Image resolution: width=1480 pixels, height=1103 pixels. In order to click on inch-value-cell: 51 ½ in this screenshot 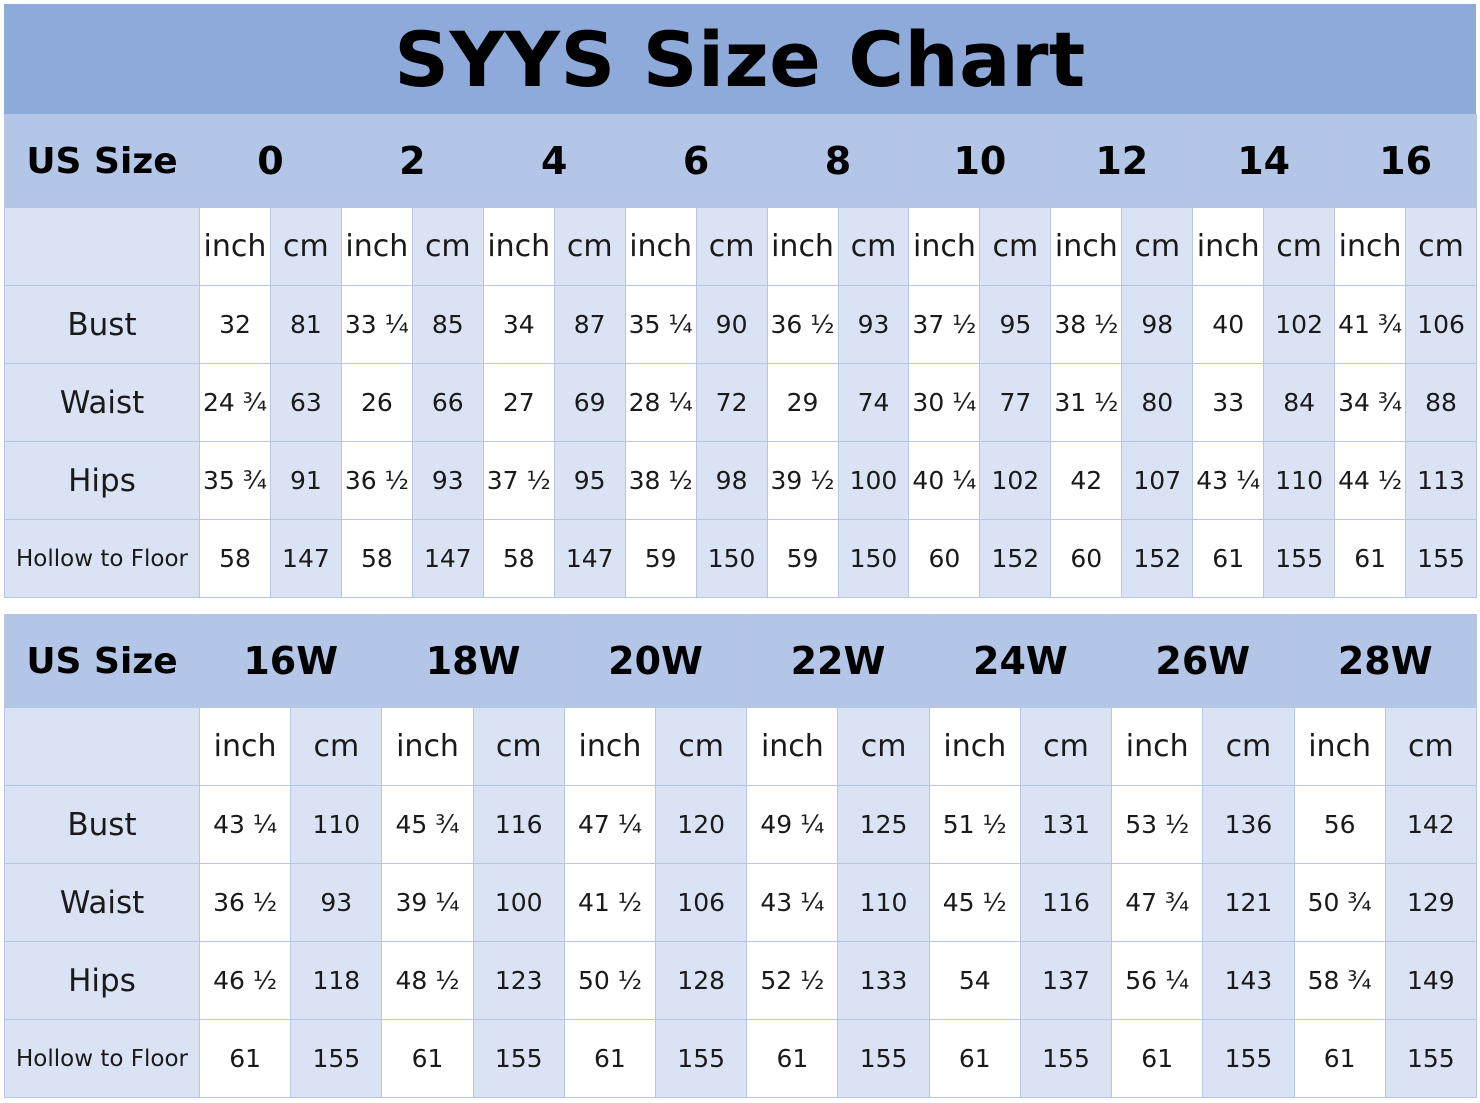, I will do `click(974, 824)`.